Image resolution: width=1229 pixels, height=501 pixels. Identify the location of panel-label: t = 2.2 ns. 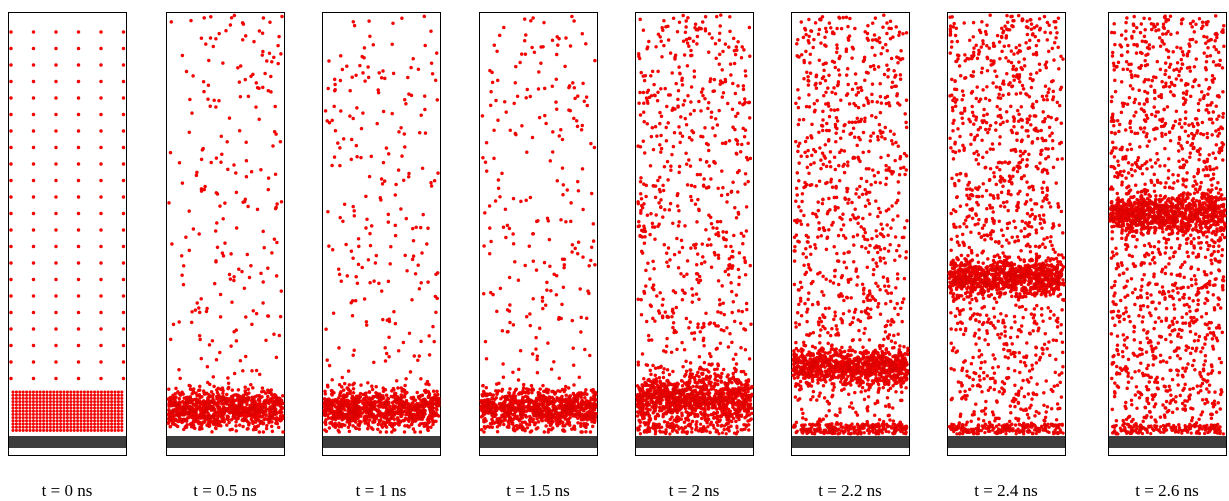
(849, 490).